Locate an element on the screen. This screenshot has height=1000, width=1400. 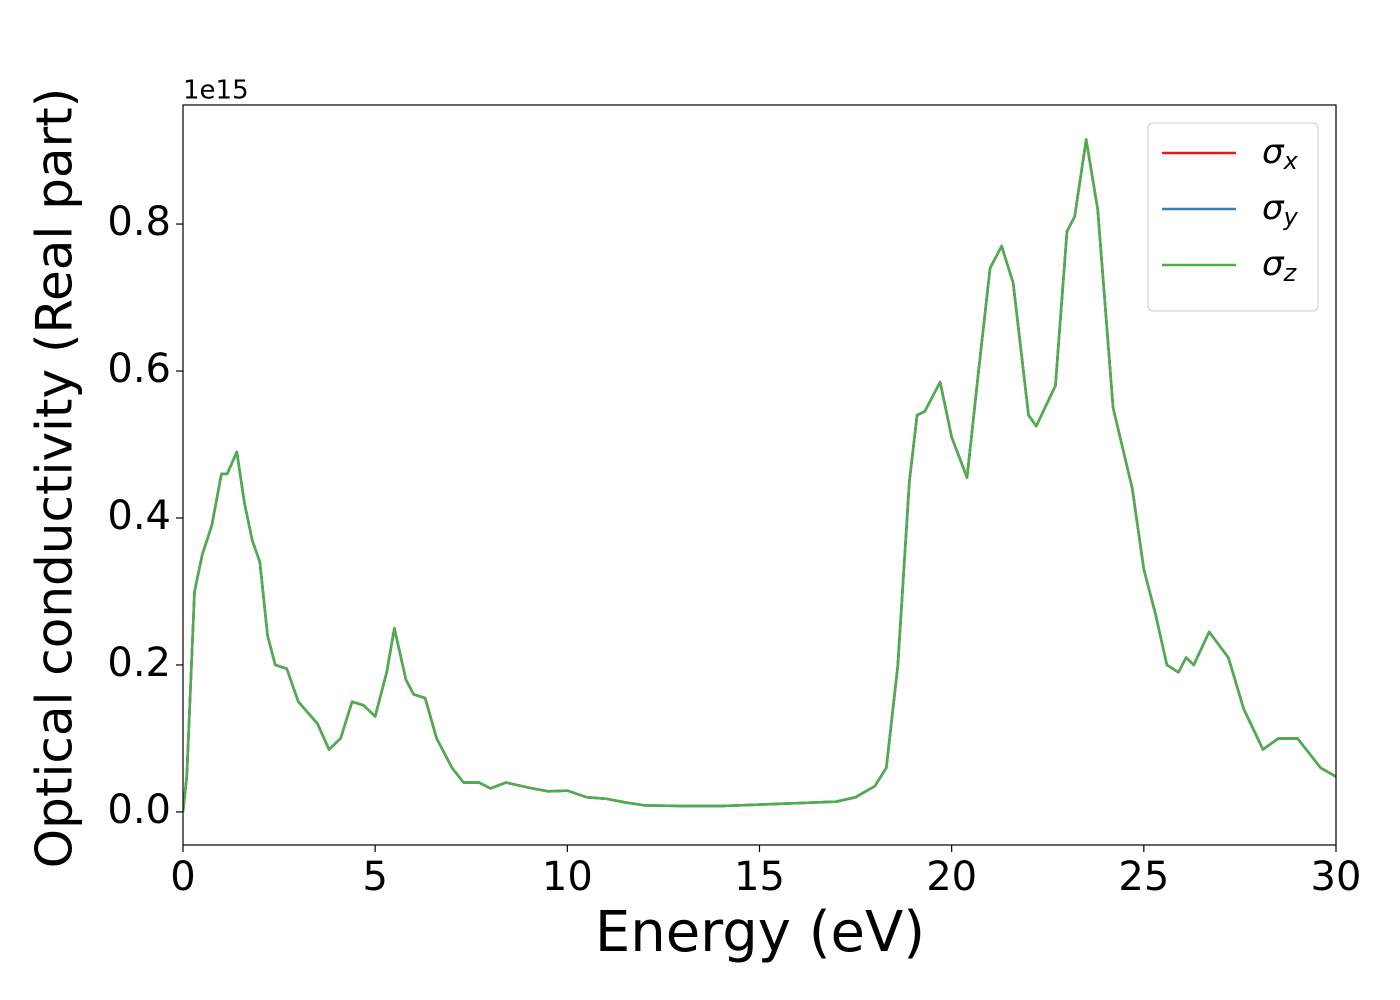
y-tick-label: 0.4 is located at coordinates (139, 516).